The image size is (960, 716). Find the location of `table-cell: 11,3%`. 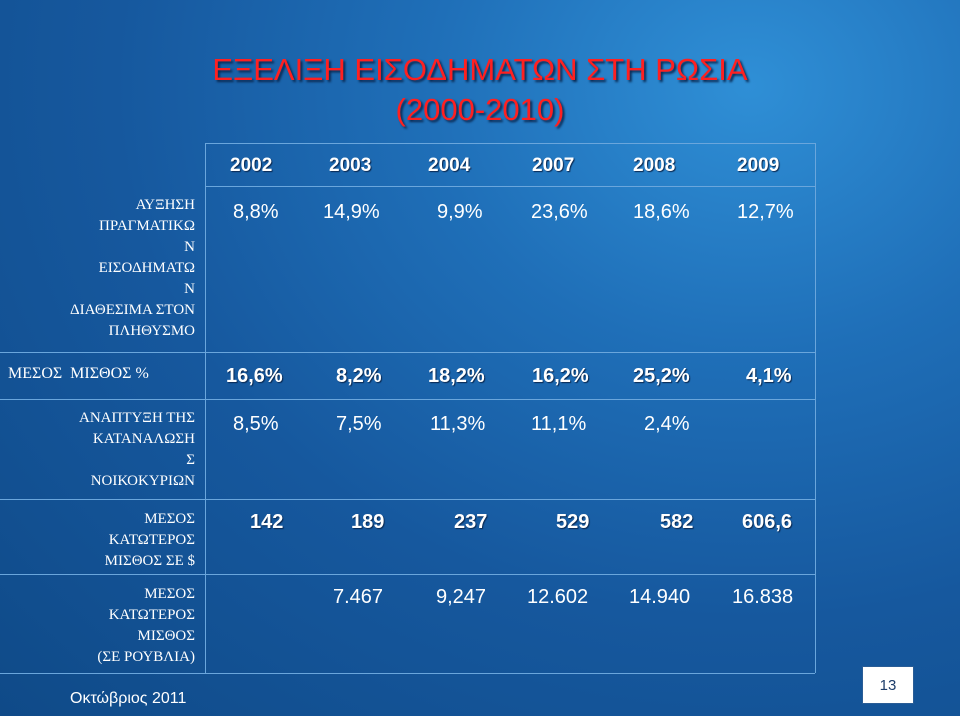

table-cell: 11,3% is located at coordinates (458, 424).